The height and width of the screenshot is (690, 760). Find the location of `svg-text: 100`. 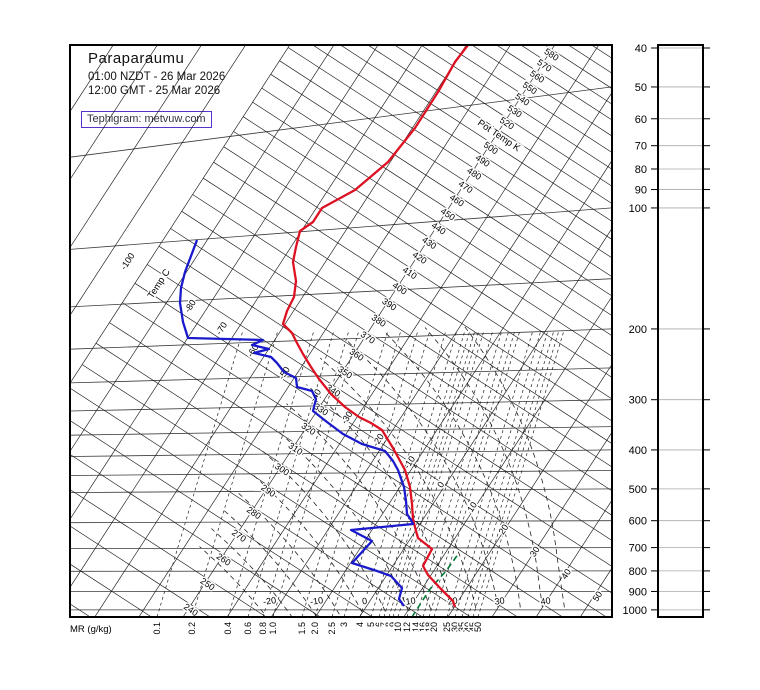

svg-text: 100 is located at coordinates (638, 209).